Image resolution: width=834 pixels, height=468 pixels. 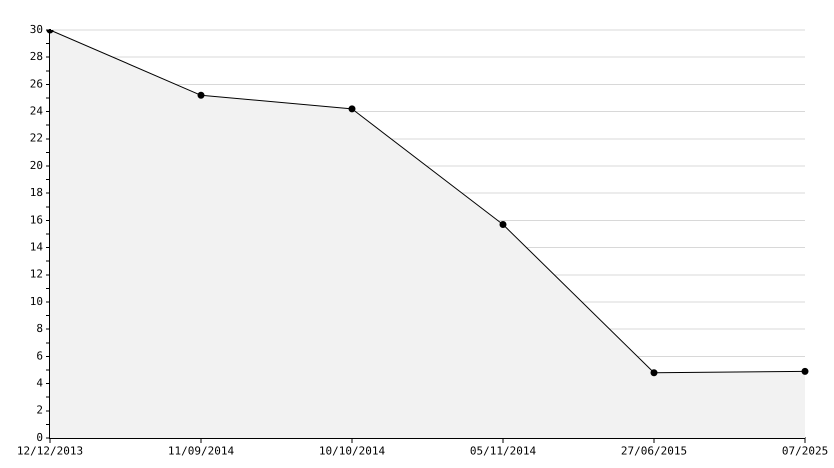 I want to click on y-tick-label: 10, so click(x=36, y=301).